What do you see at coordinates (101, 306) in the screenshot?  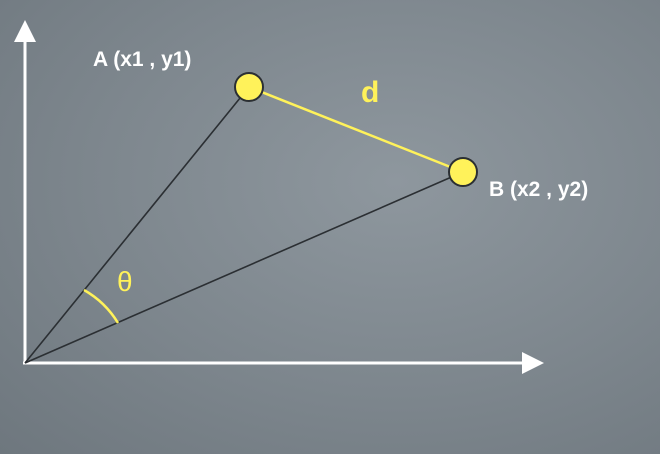 I see `angle-arc` at bounding box center [101, 306].